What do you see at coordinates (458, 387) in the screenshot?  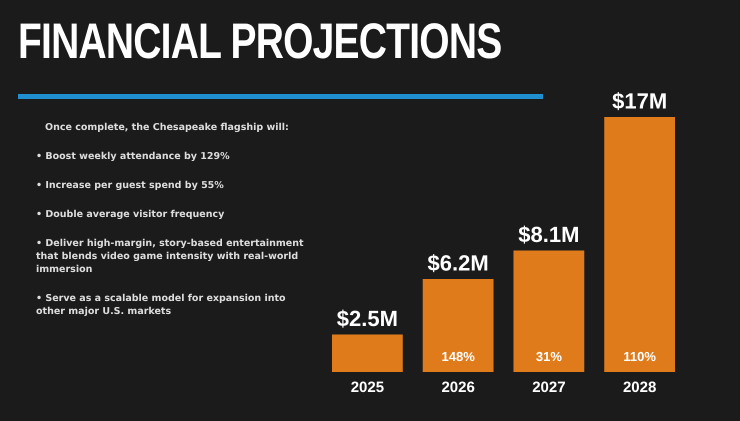 I see `x-tick-label: 2026` at bounding box center [458, 387].